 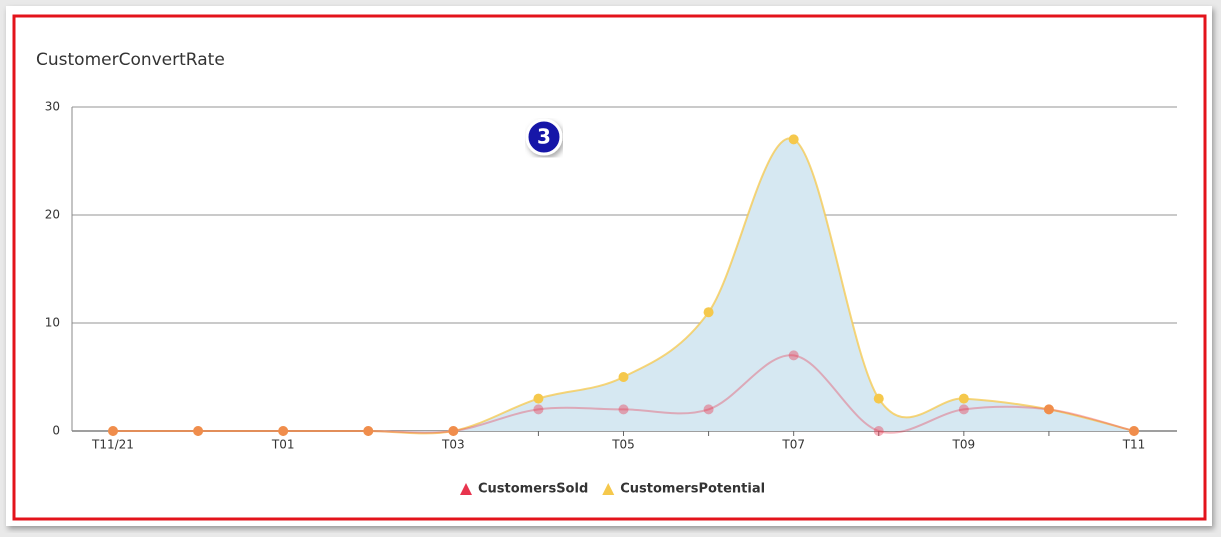 What do you see at coordinates (52, 323) in the screenshot?
I see `y-tick-label: 10` at bounding box center [52, 323].